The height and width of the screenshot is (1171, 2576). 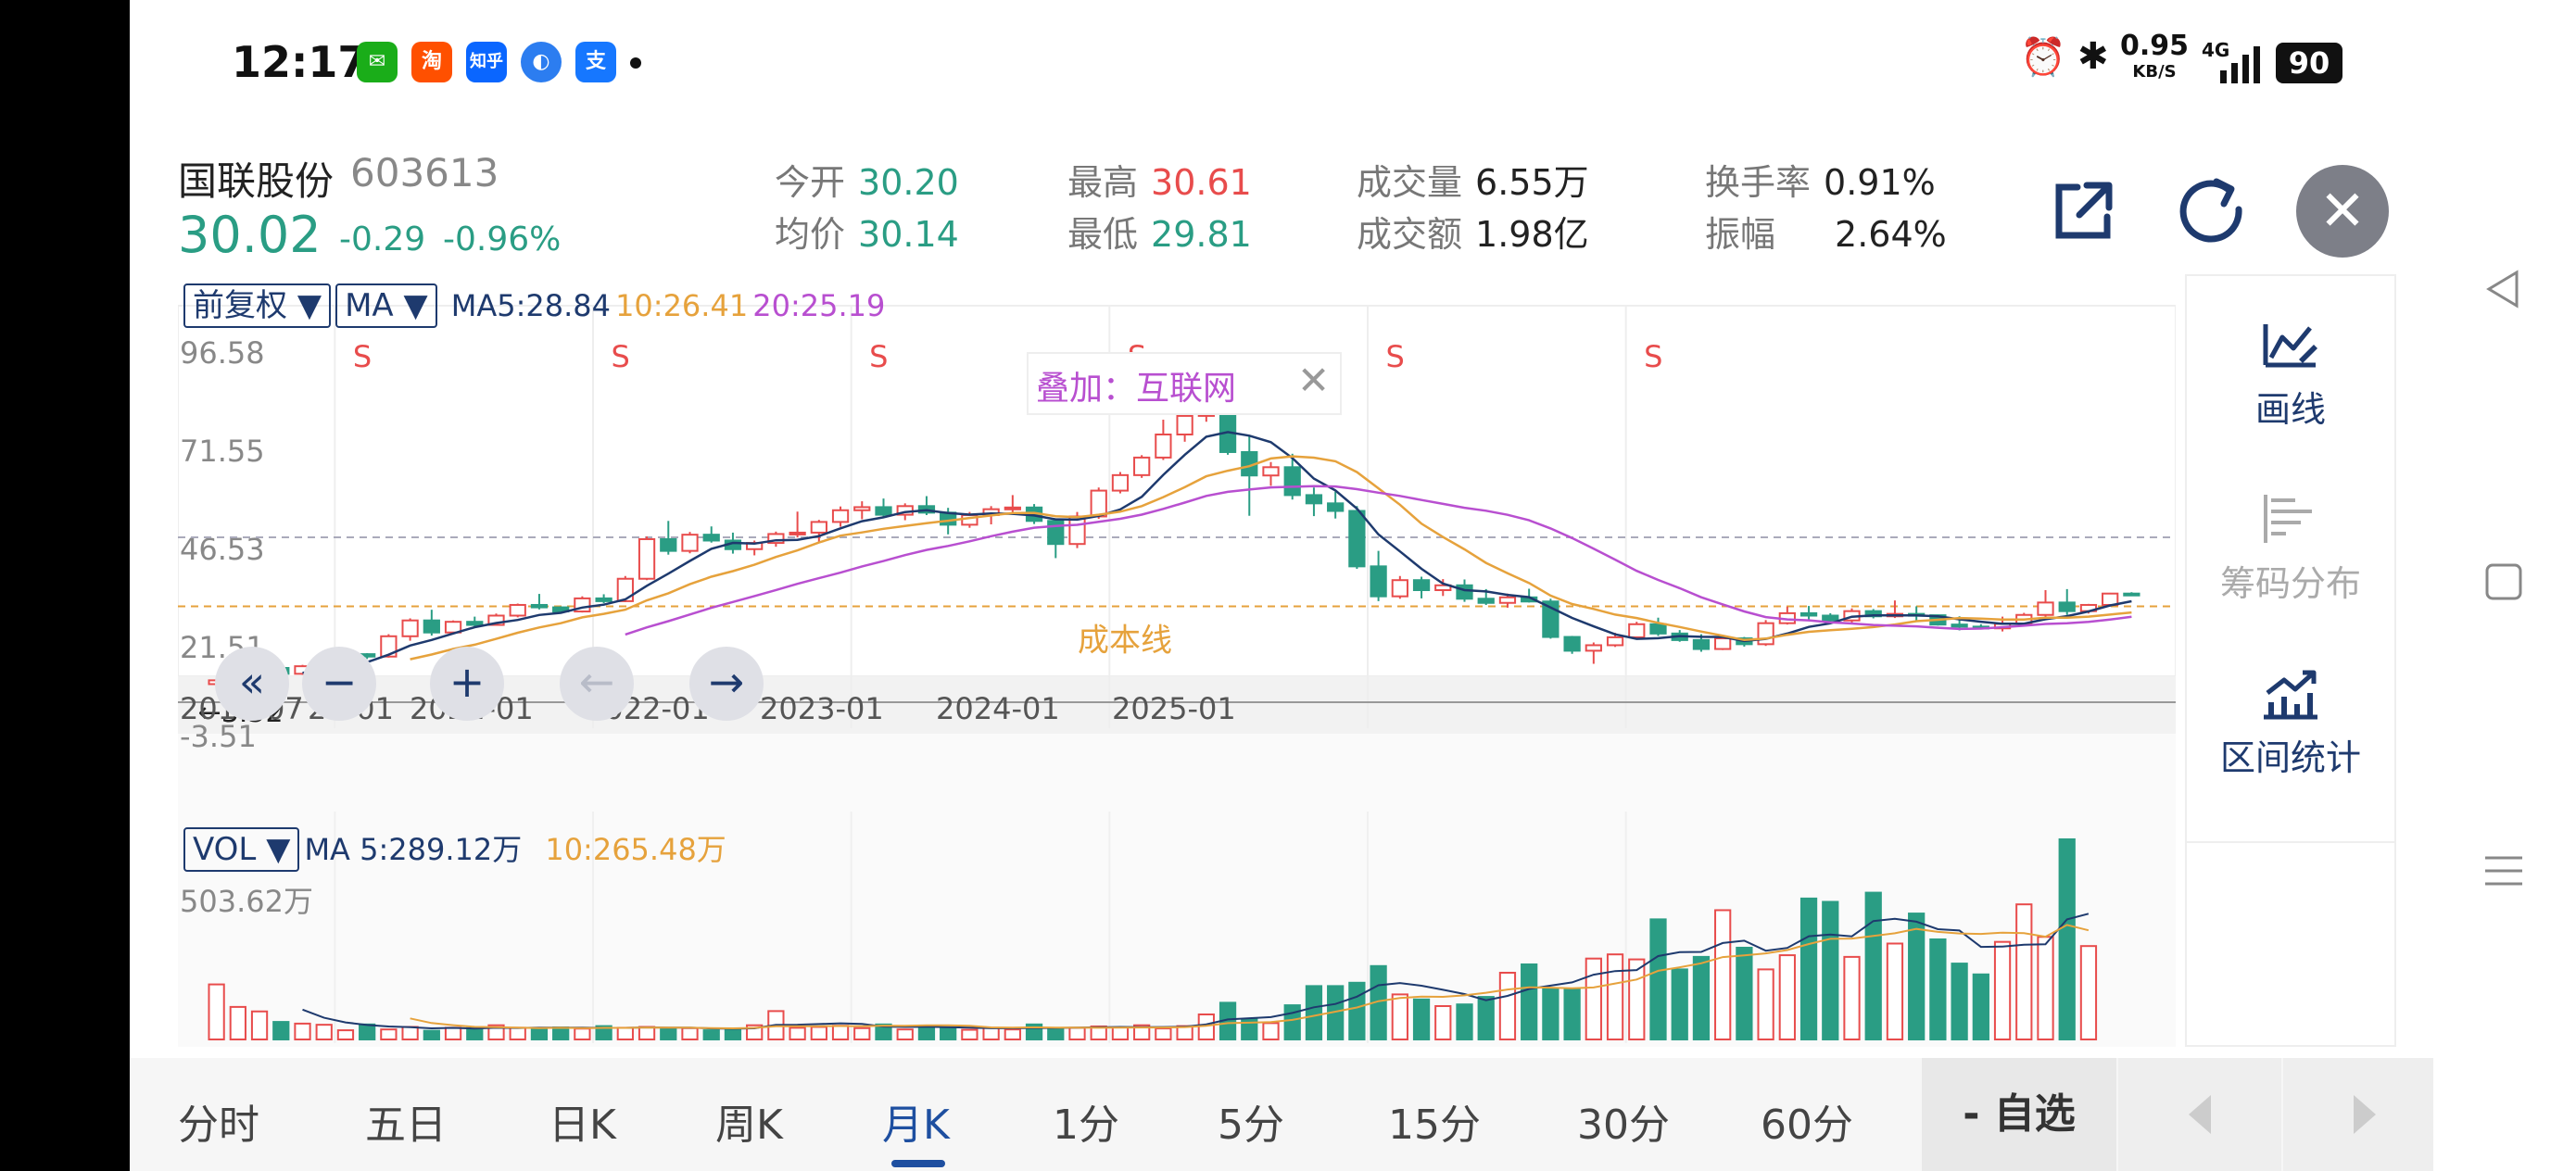 I want to click on signal-icon, so click(x=2240, y=65).